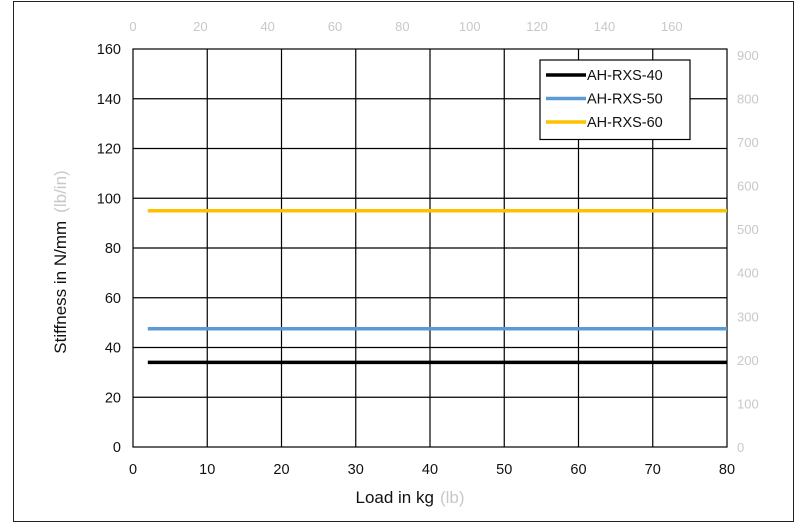  What do you see at coordinates (60, 191) in the screenshot?
I see `y-axis-title-unit: (lb/in)` at bounding box center [60, 191].